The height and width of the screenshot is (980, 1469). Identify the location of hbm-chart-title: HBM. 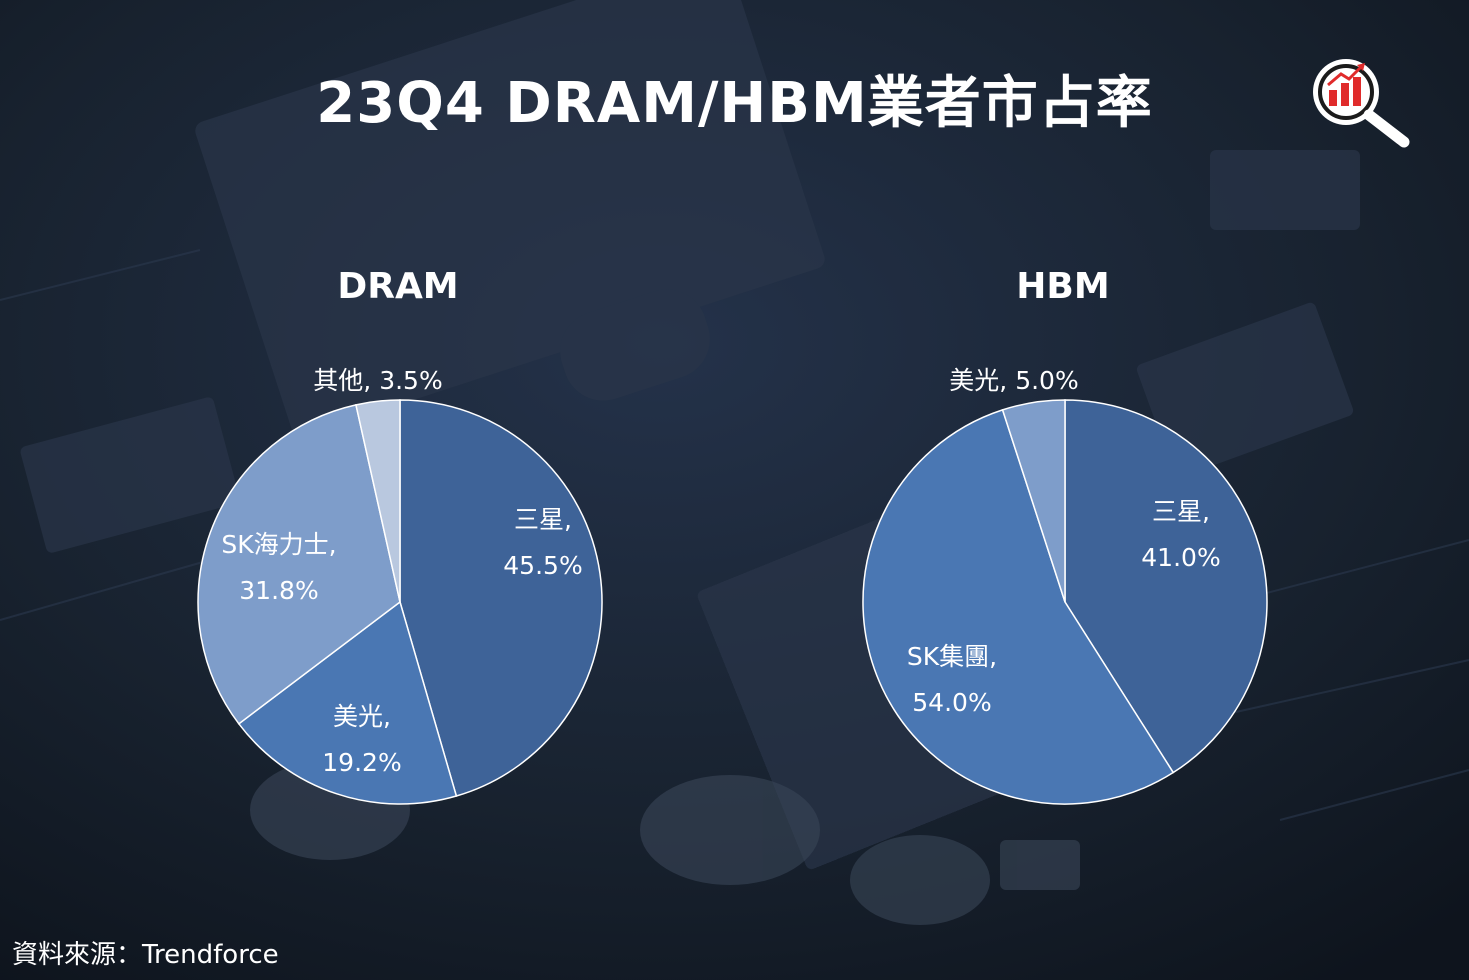
(1062, 286).